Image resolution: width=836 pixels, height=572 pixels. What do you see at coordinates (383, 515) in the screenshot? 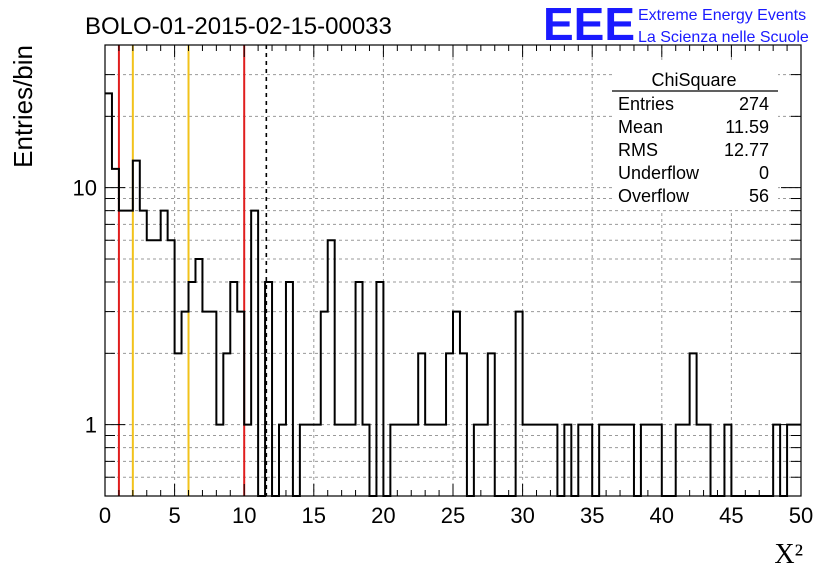
I see `x-tick-label: 20` at bounding box center [383, 515].